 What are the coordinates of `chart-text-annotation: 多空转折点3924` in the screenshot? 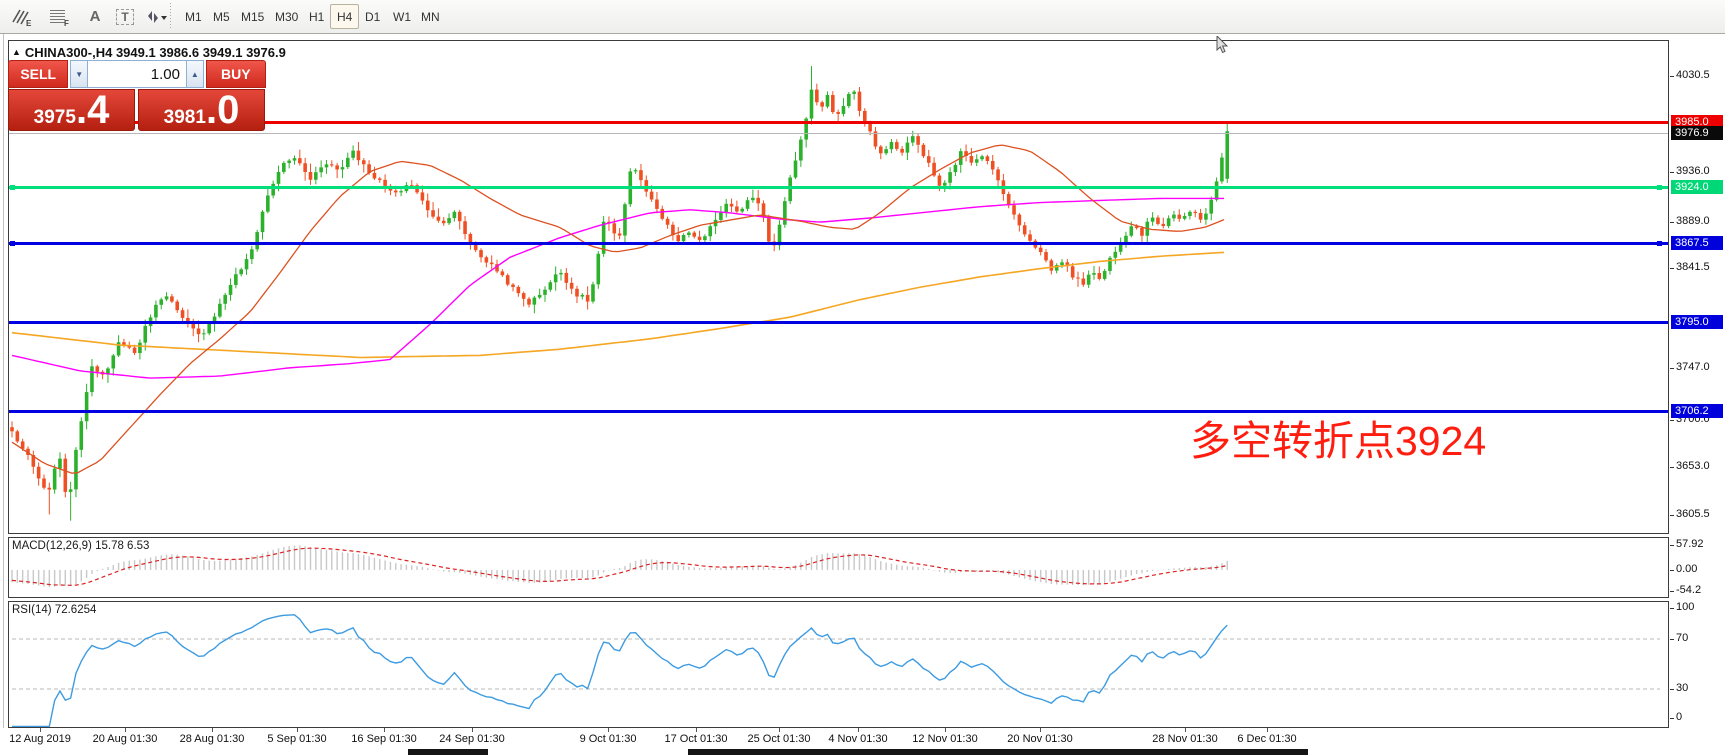 It's located at (1338, 441).